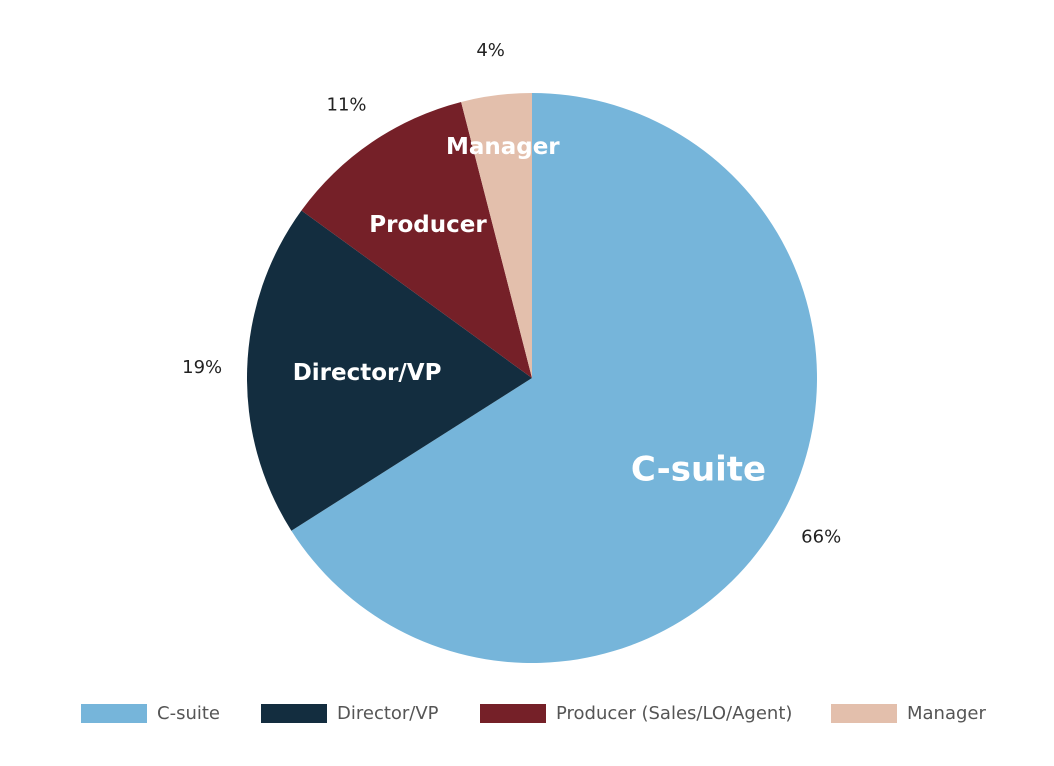 The height and width of the screenshot is (766, 1054). Describe the element at coordinates (513, 713) in the screenshot. I see `legend-swatch-producer-sales-lo-agent` at that location.